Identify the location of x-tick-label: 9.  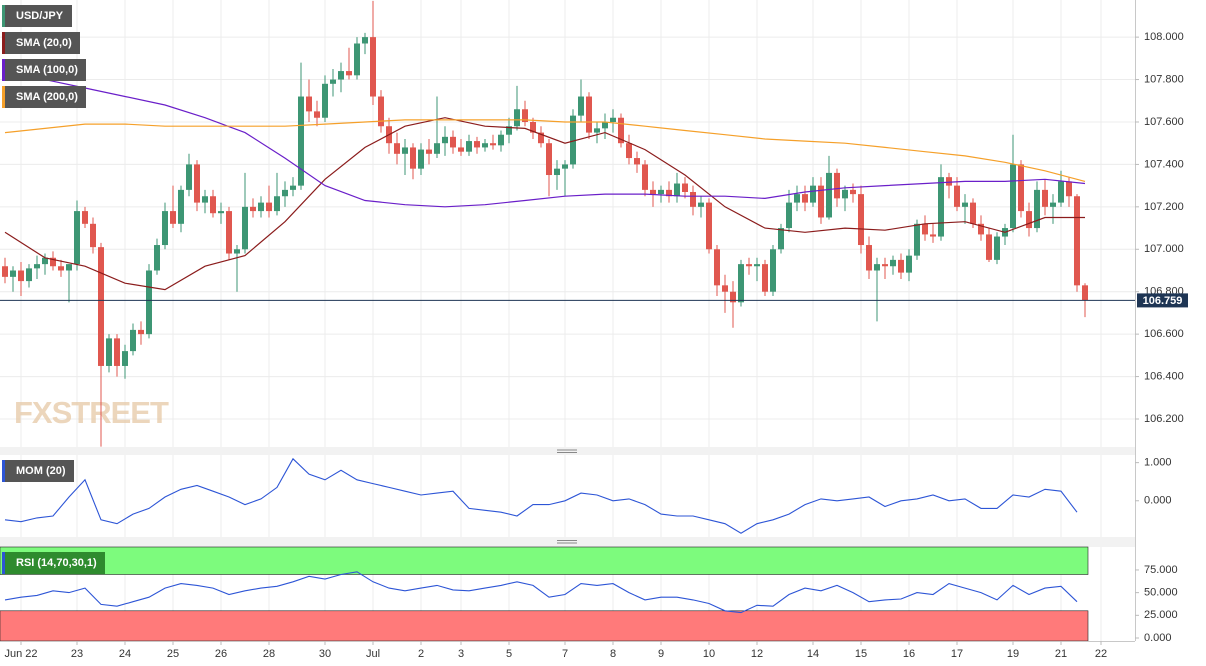
(661, 654).